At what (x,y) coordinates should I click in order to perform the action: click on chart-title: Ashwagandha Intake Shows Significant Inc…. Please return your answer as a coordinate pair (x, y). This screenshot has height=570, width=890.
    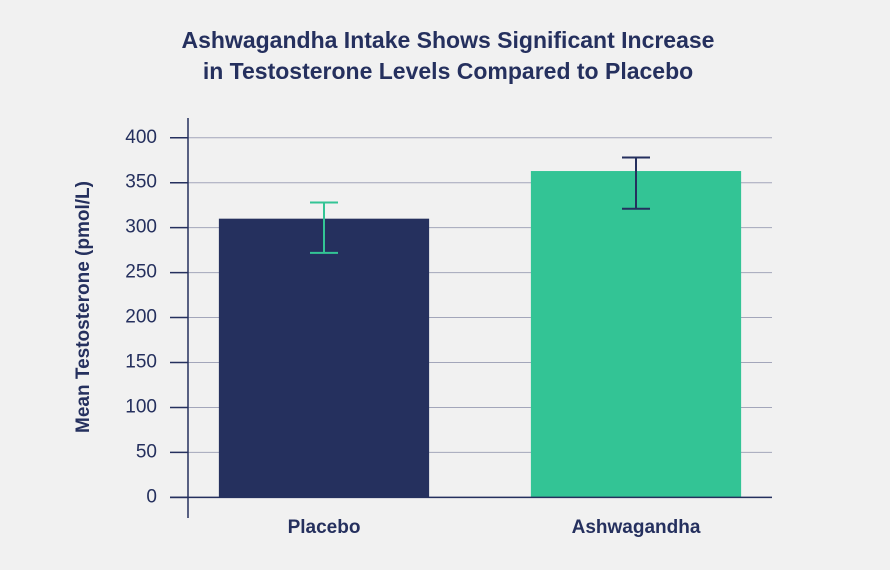
    Looking at the image, I should click on (448, 40).